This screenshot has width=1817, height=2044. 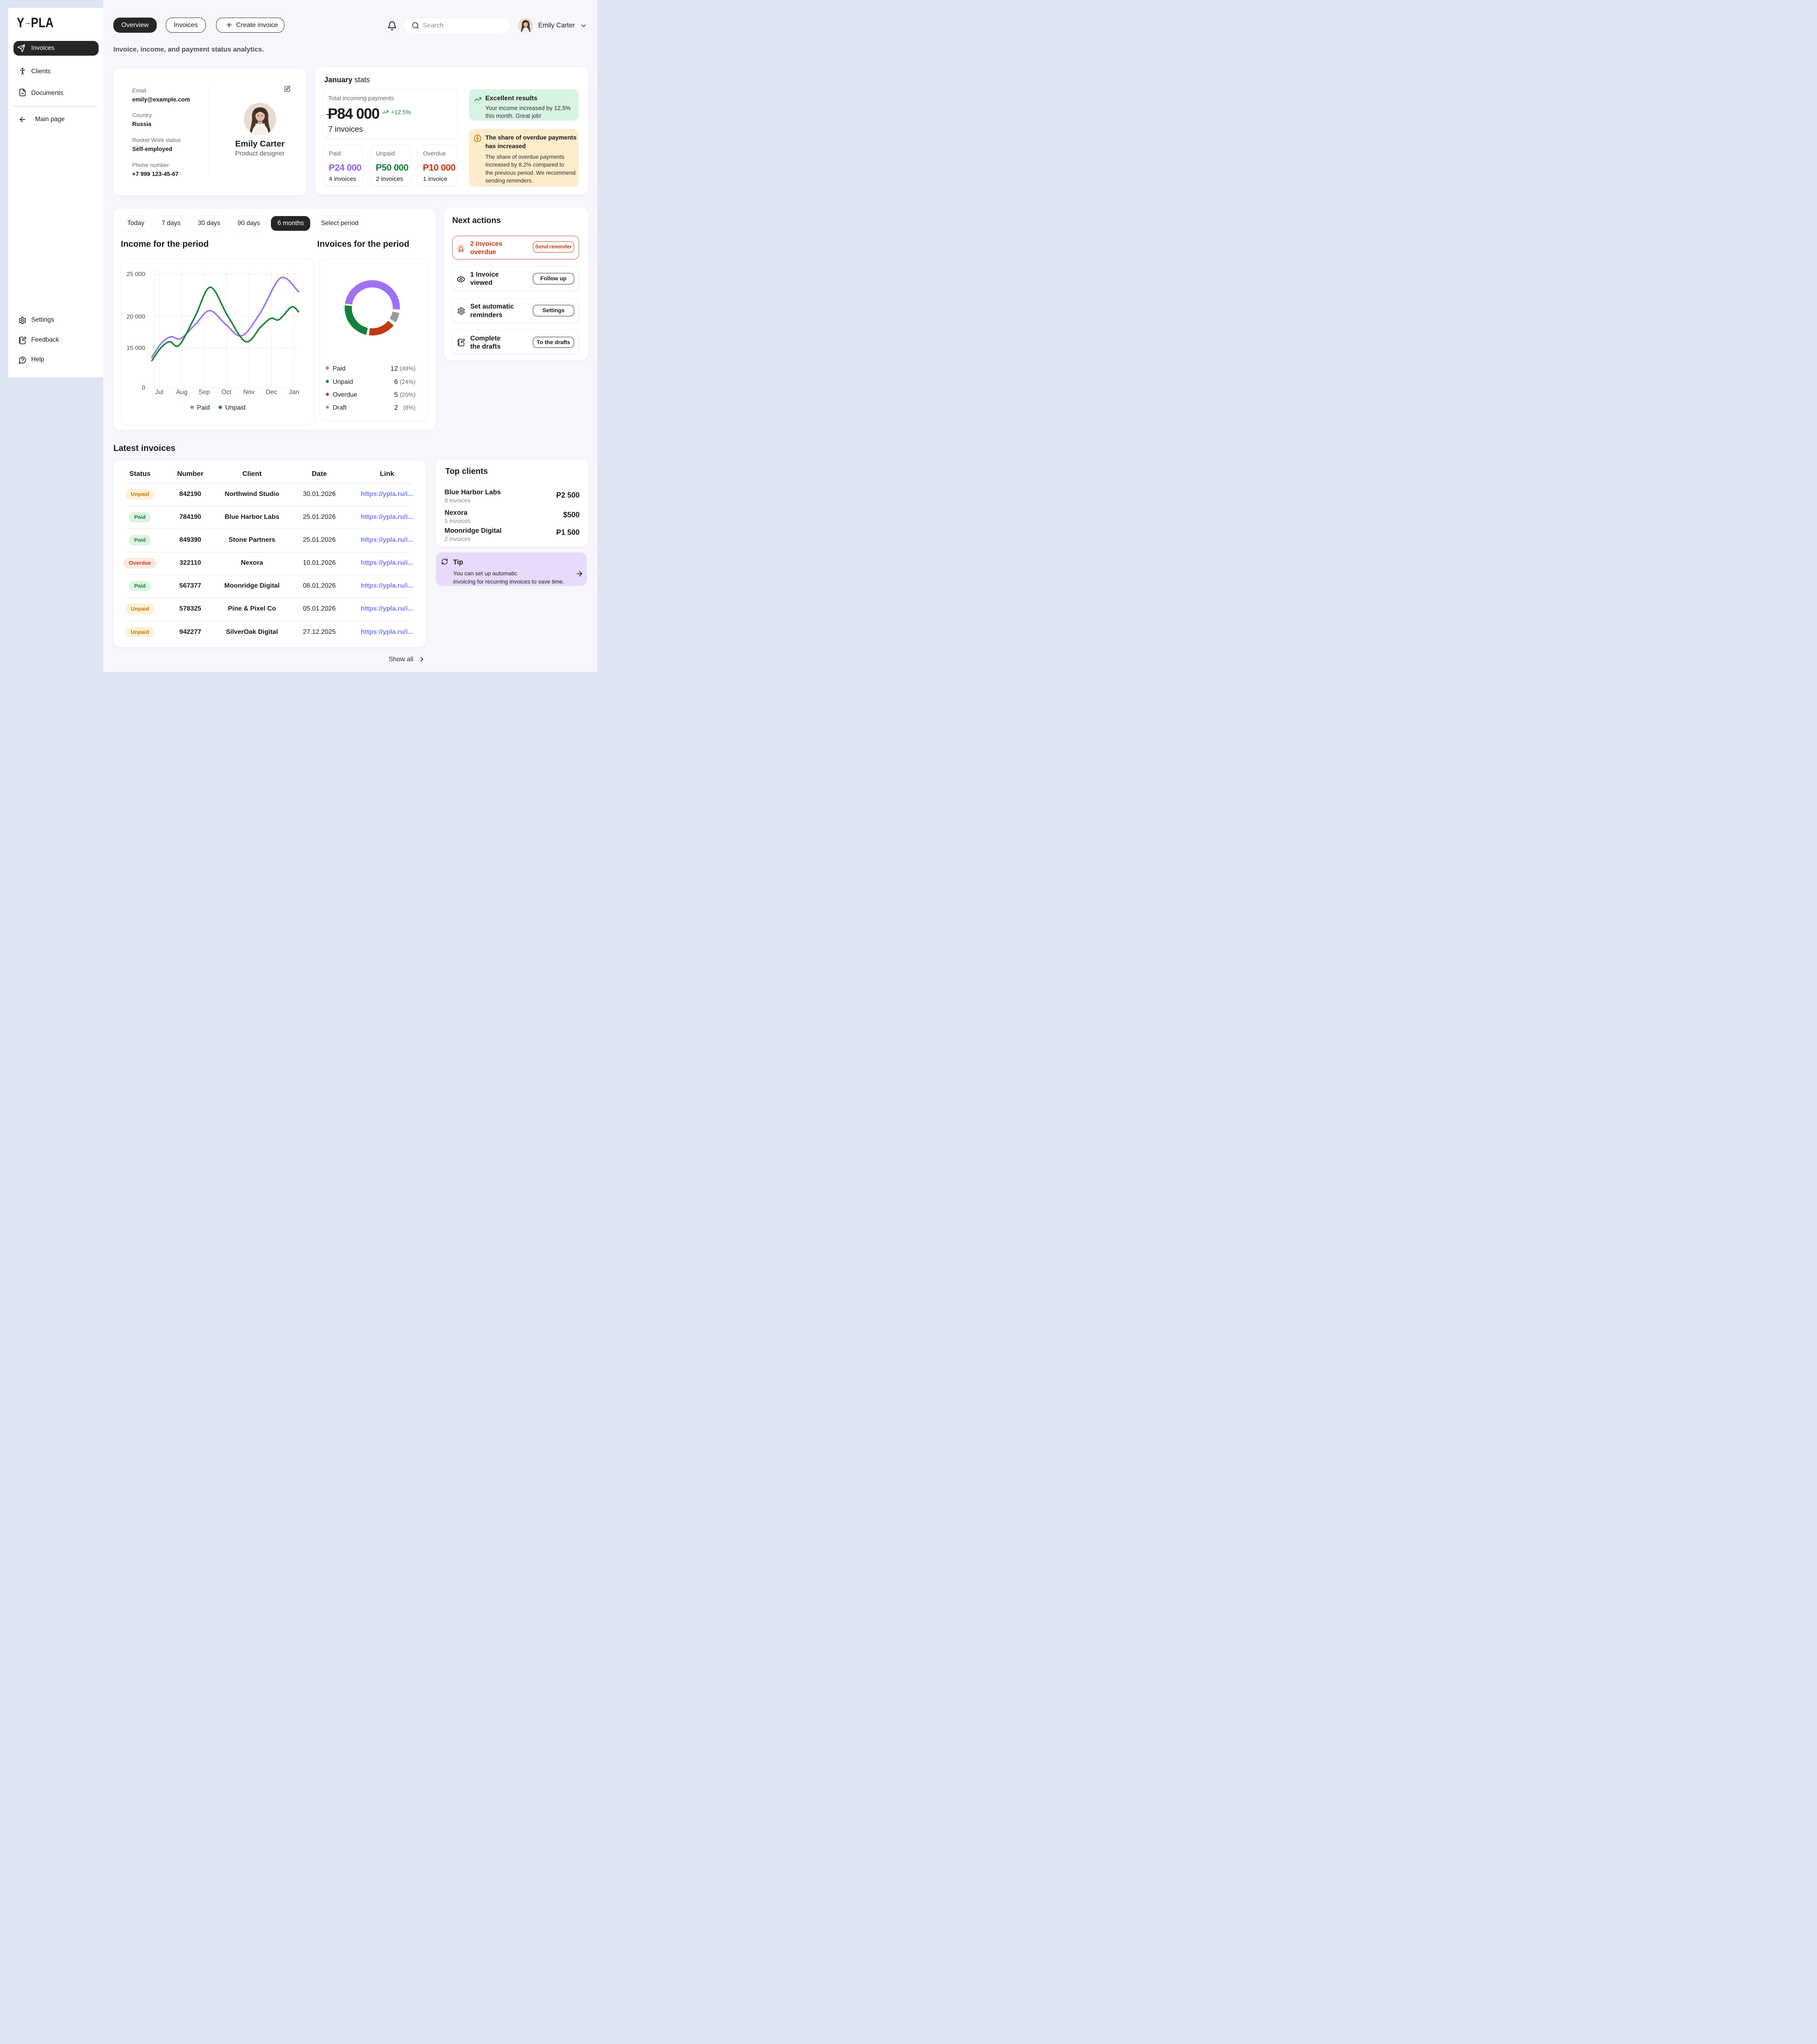 I want to click on svg-text: 12, so click(x=394, y=368).